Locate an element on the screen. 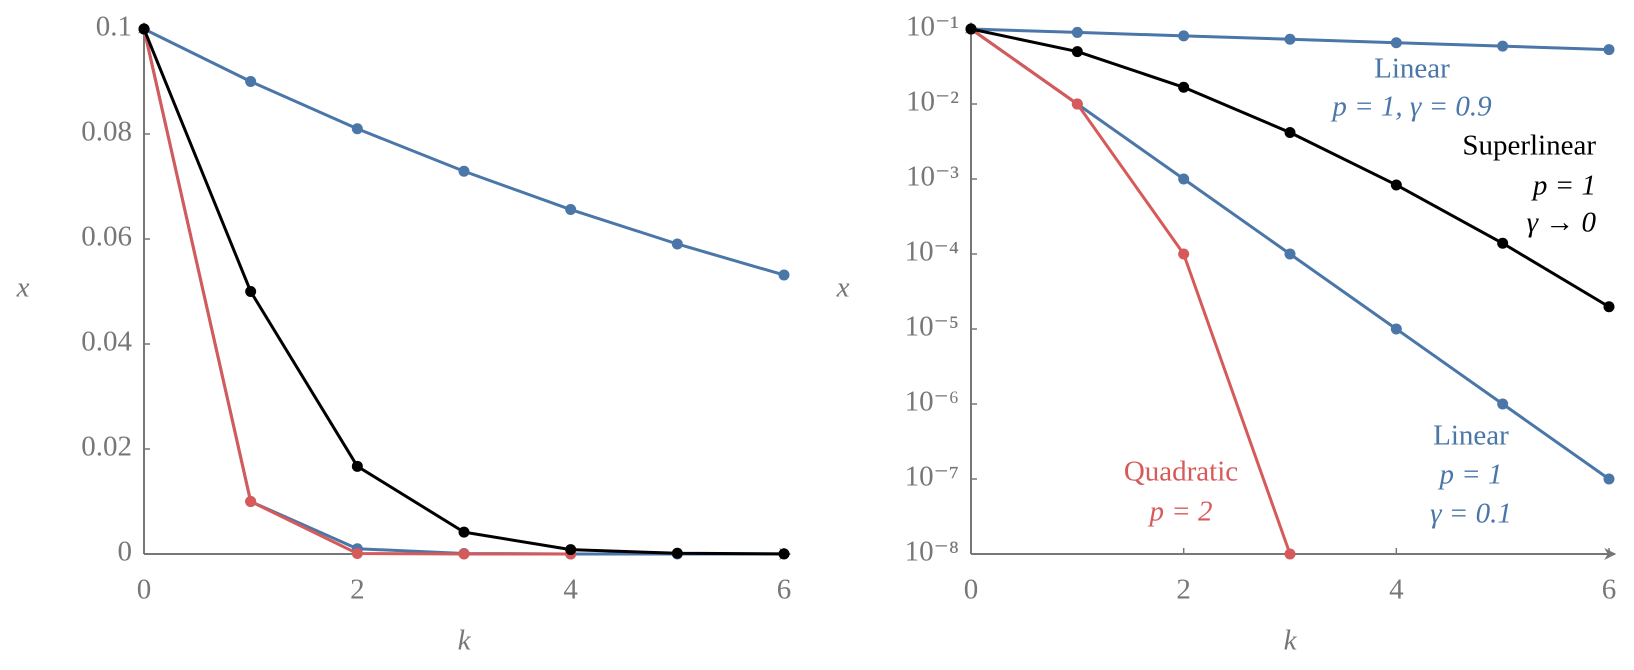 This screenshot has width=1634, height=670. annotation: γ → 0 is located at coordinates (1562, 223).